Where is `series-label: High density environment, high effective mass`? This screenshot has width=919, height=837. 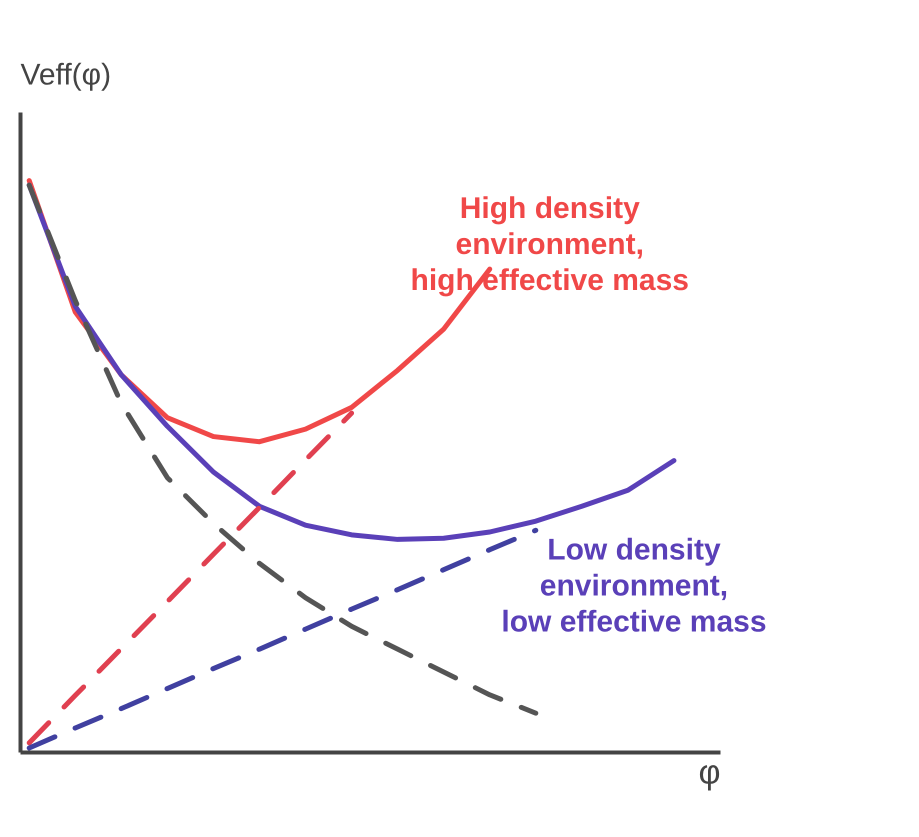
series-label: High density environment, high effective mass is located at coordinates (549, 245).